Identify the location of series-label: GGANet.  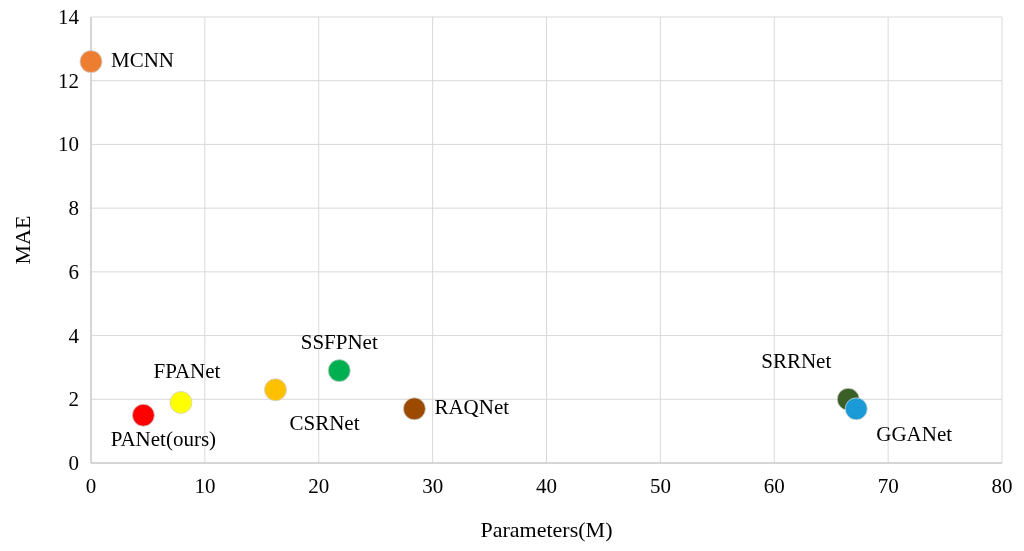
(914, 433).